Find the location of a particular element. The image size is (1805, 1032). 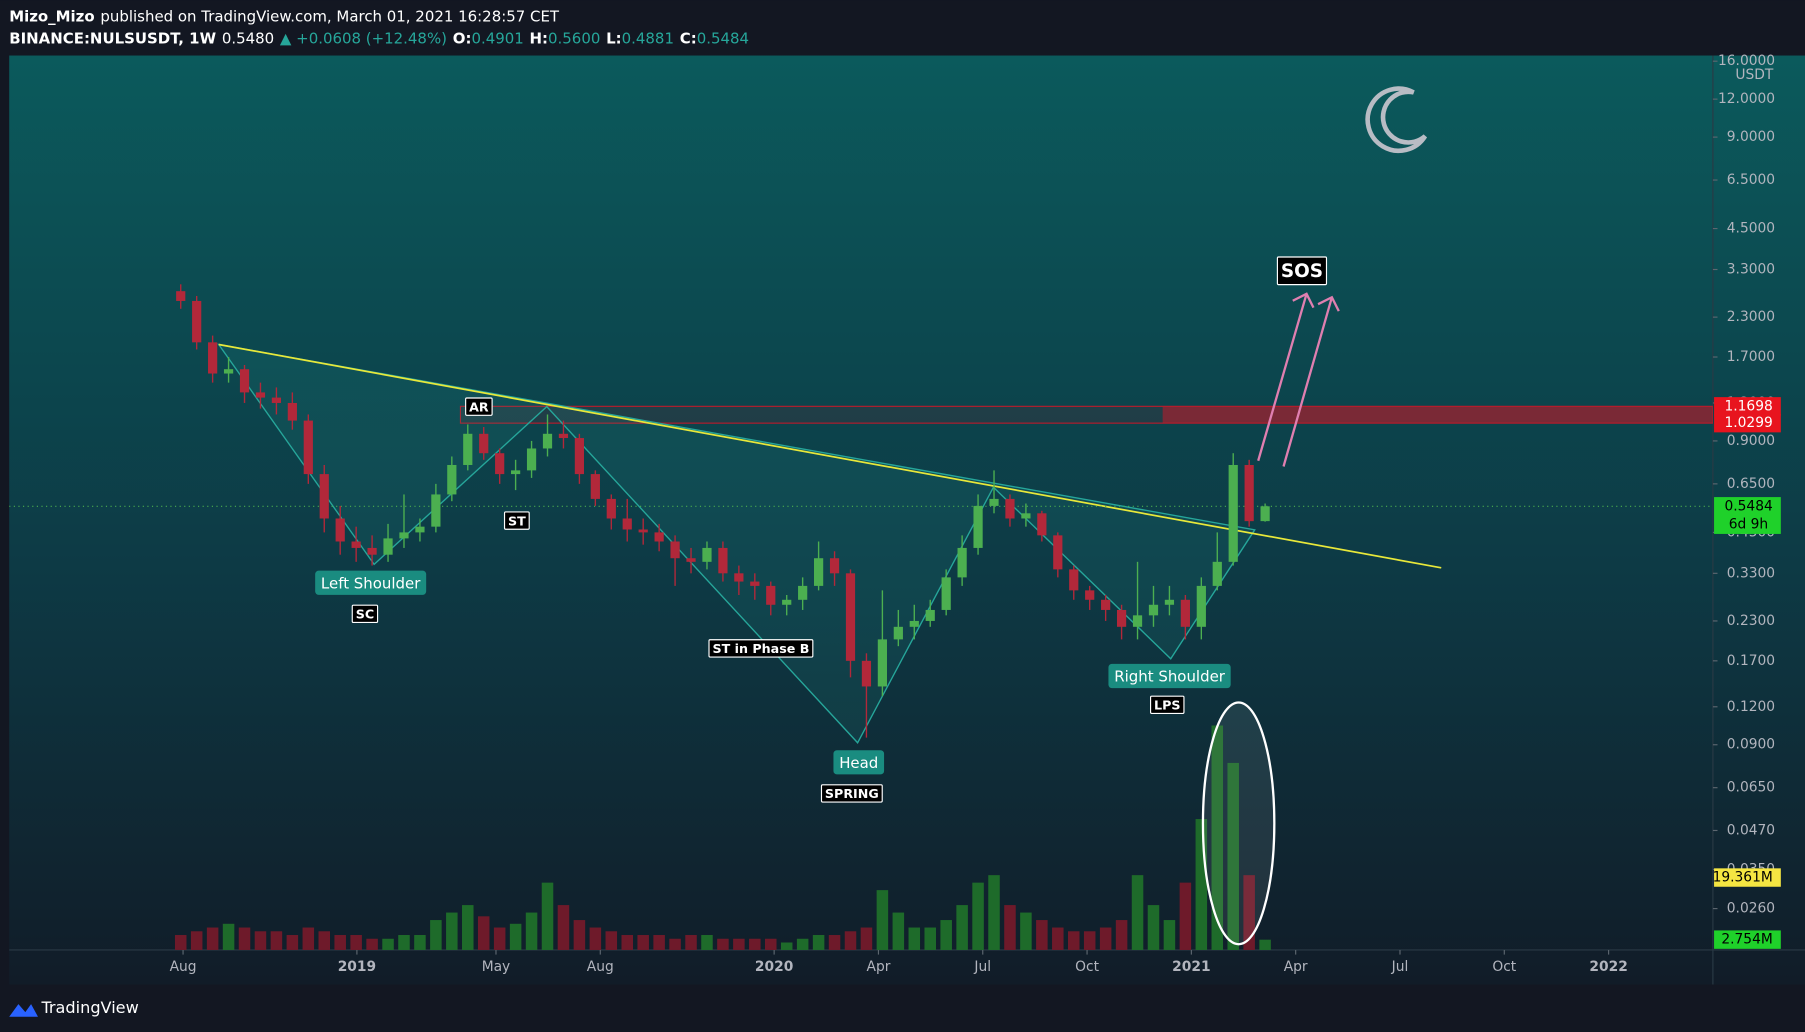

annotation: SPRING is located at coordinates (851, 793).